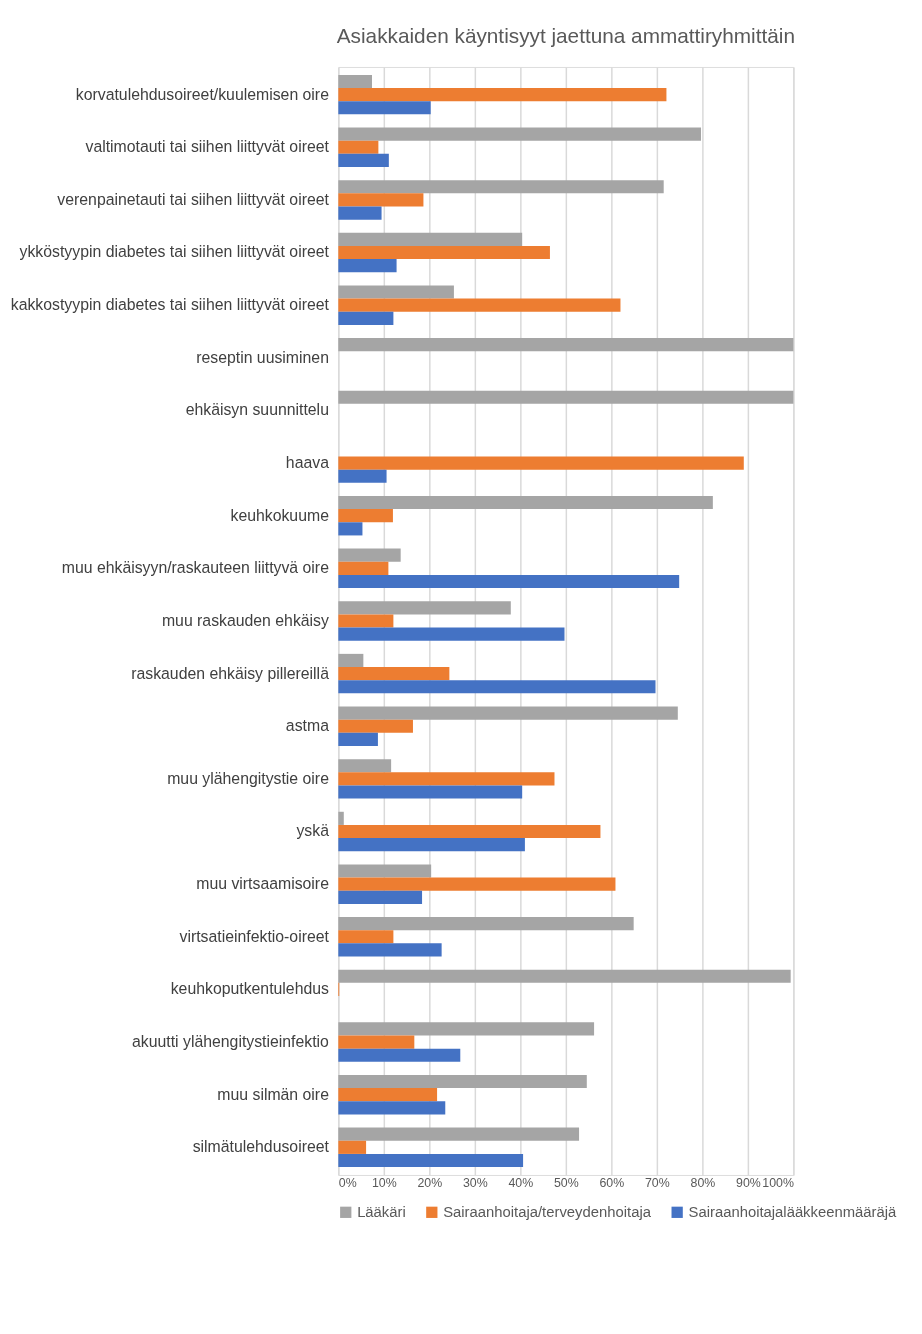  Describe the element at coordinates (430, 1183) in the screenshot. I see `x-tick-label: 20%` at that location.